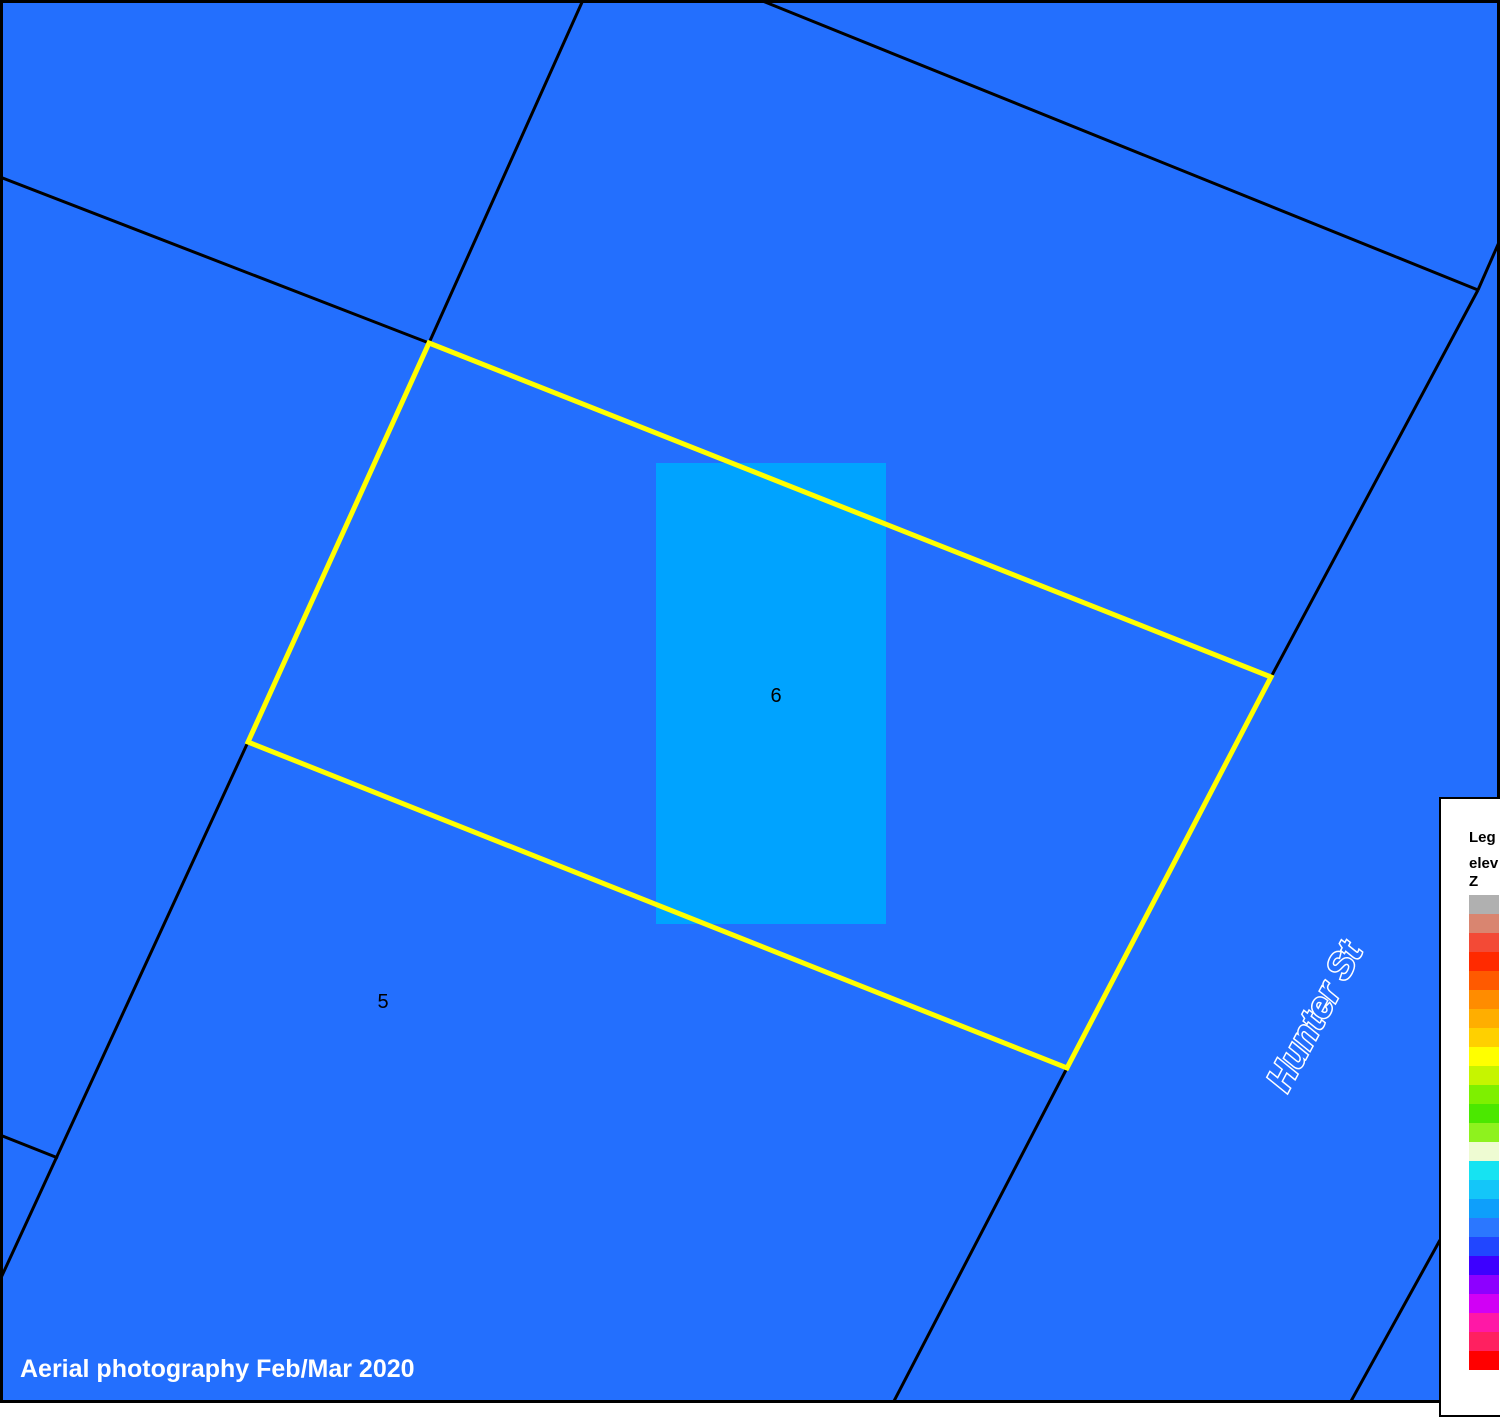 This screenshot has height=1417, width=1500. What do you see at coordinates (217, 1369) in the screenshot?
I see `imagery-credit: Aerial photography Feb/Mar 2020` at bounding box center [217, 1369].